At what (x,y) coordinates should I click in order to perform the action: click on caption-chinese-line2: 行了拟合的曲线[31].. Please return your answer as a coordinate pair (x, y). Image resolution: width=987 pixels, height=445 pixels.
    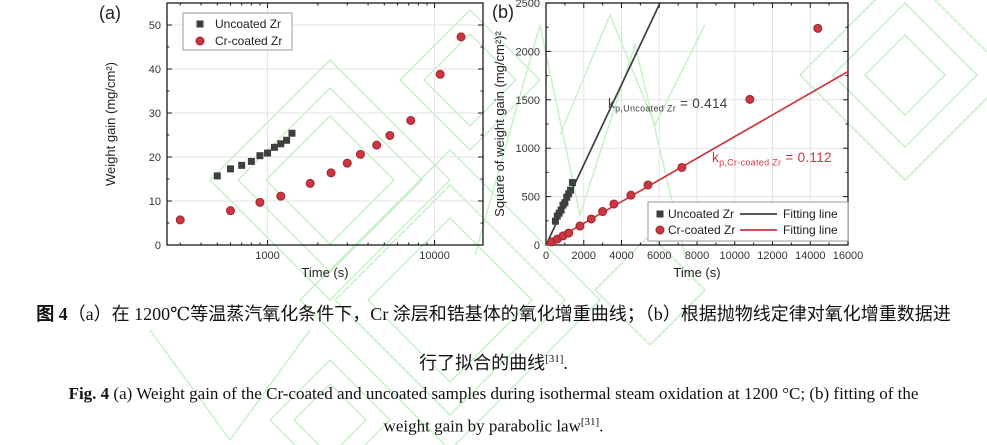
    Looking at the image, I should click on (493, 362).